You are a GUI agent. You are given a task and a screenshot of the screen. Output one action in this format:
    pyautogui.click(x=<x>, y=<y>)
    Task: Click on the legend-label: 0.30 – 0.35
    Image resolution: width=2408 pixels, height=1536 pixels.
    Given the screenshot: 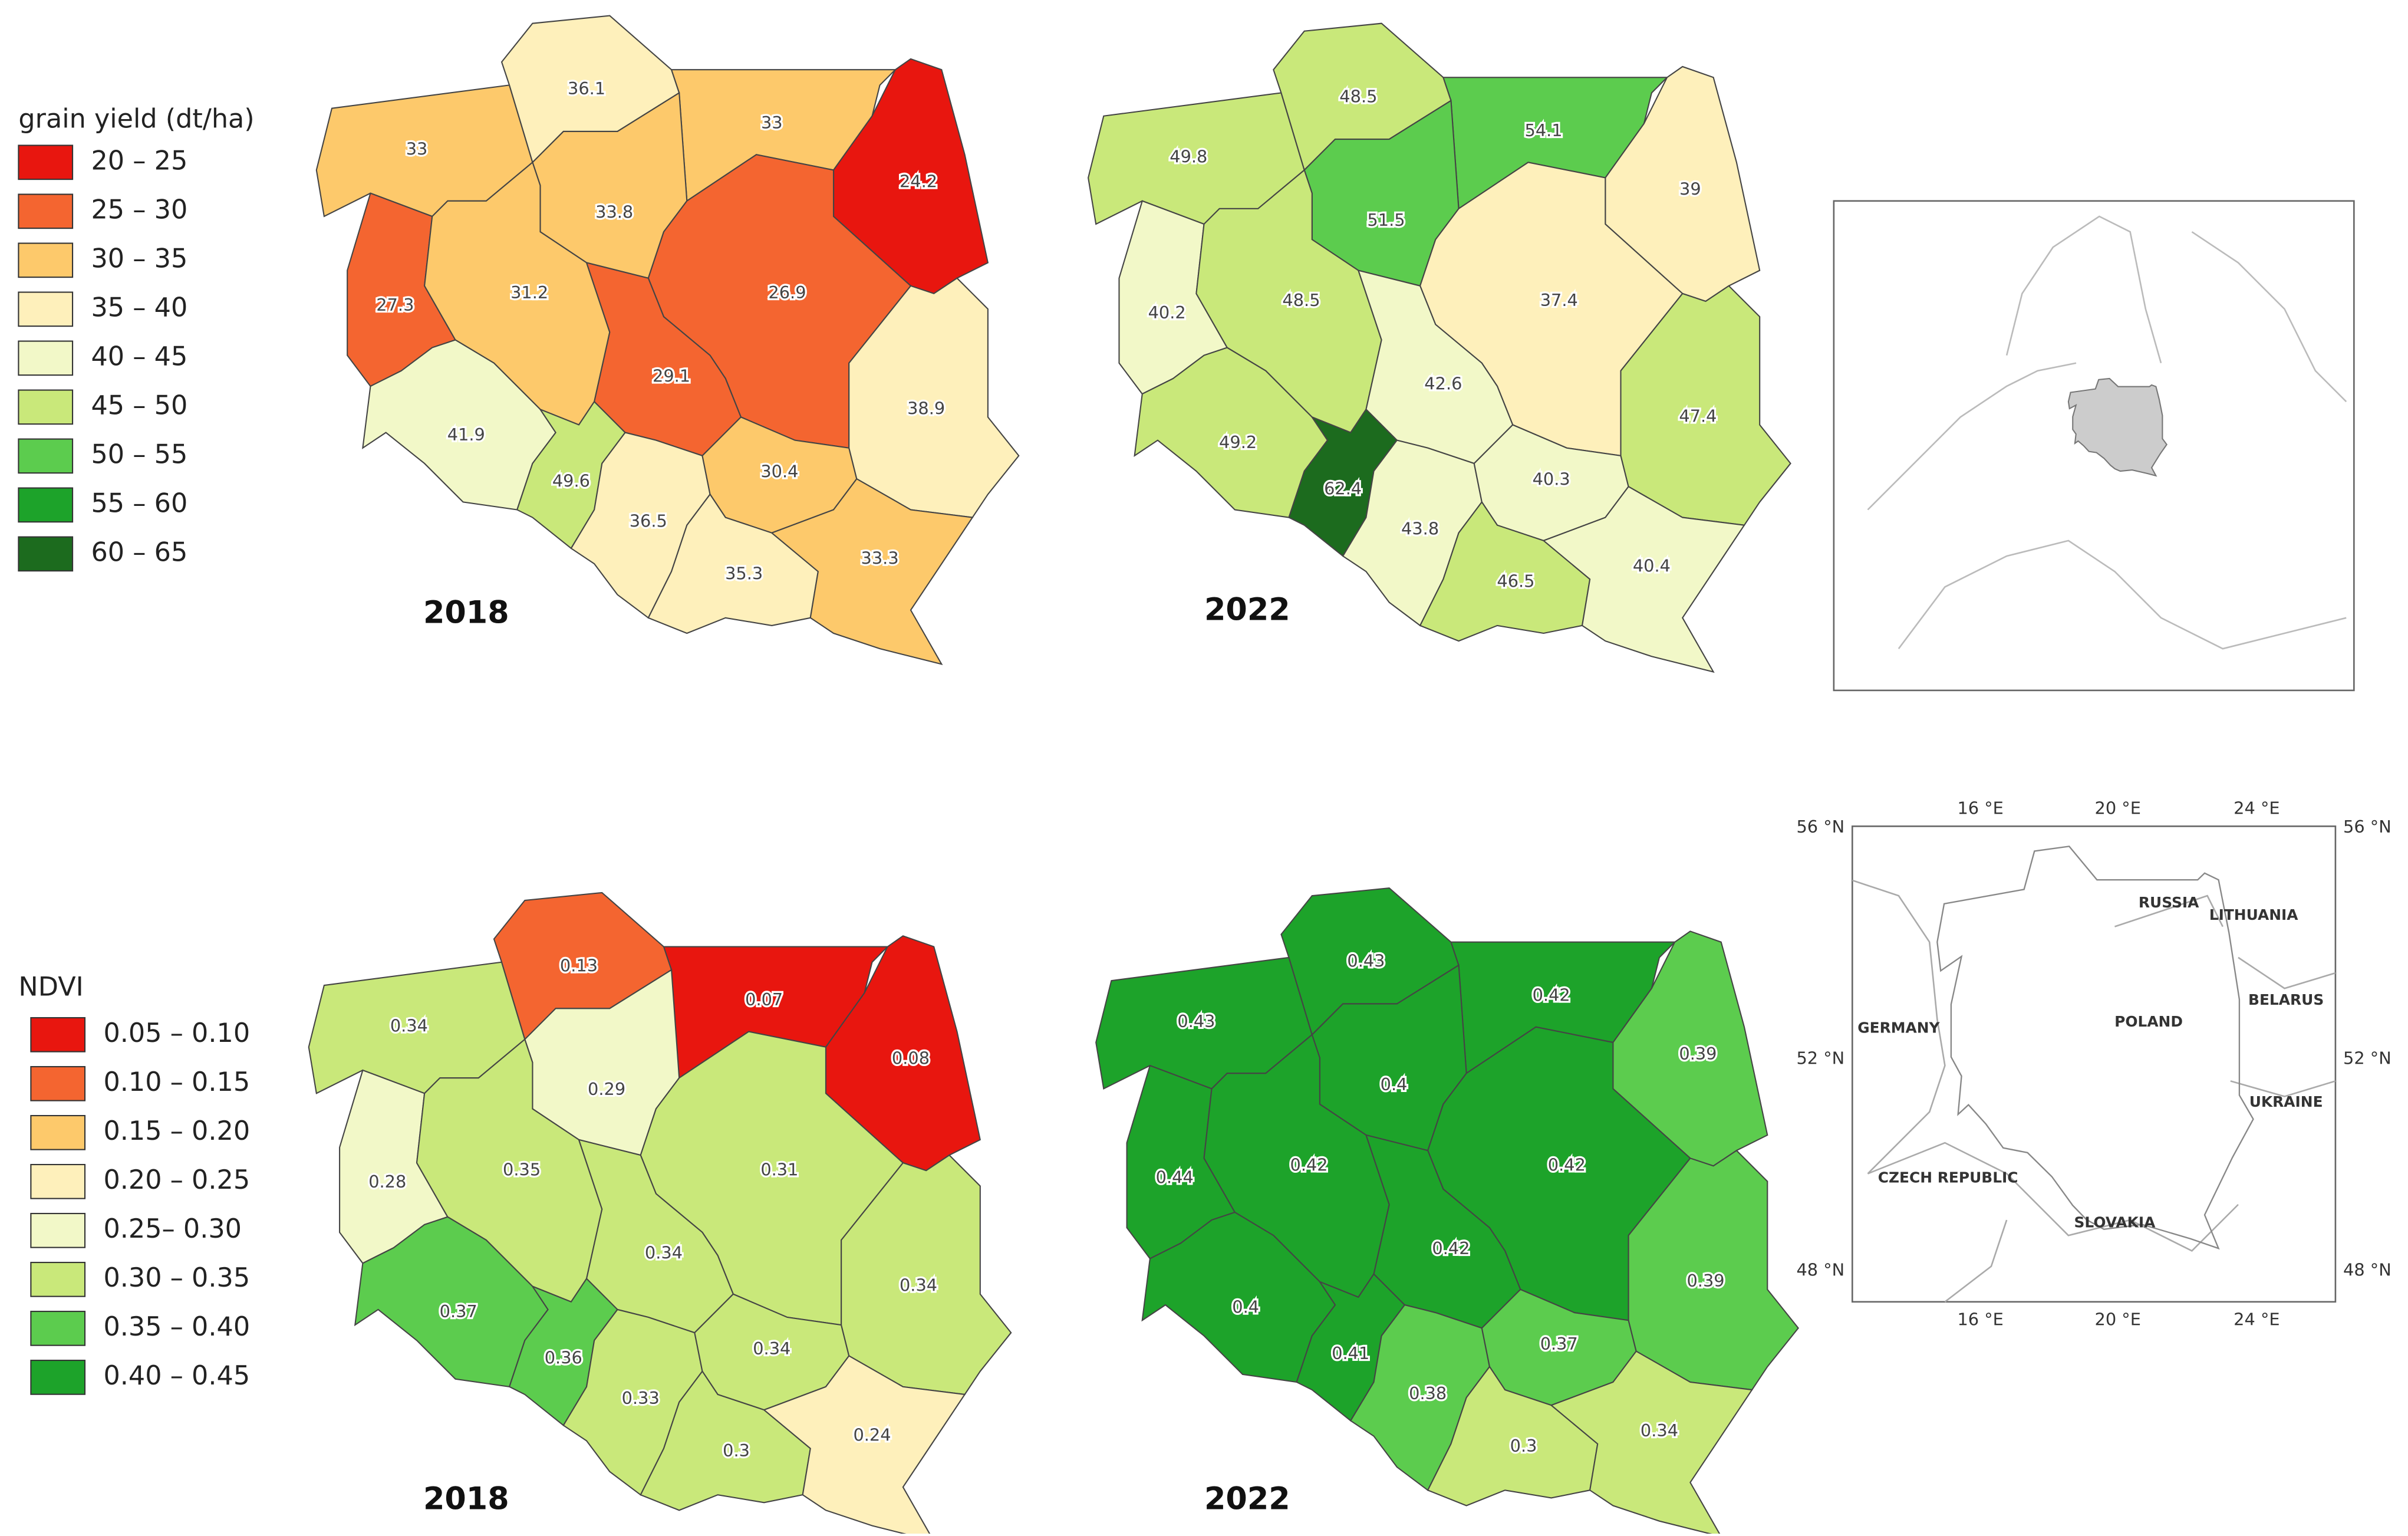 What is the action you would take?
    pyautogui.click(x=176, y=1278)
    